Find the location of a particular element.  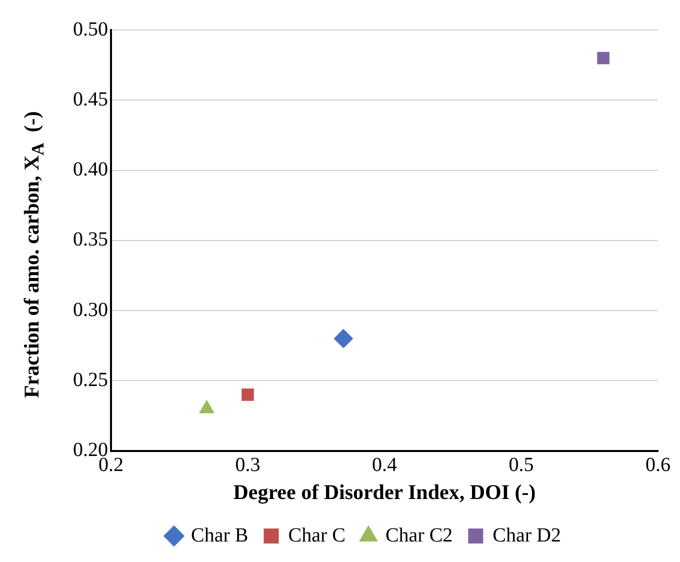

y-tick-label: 0.35 is located at coordinates (90, 239).